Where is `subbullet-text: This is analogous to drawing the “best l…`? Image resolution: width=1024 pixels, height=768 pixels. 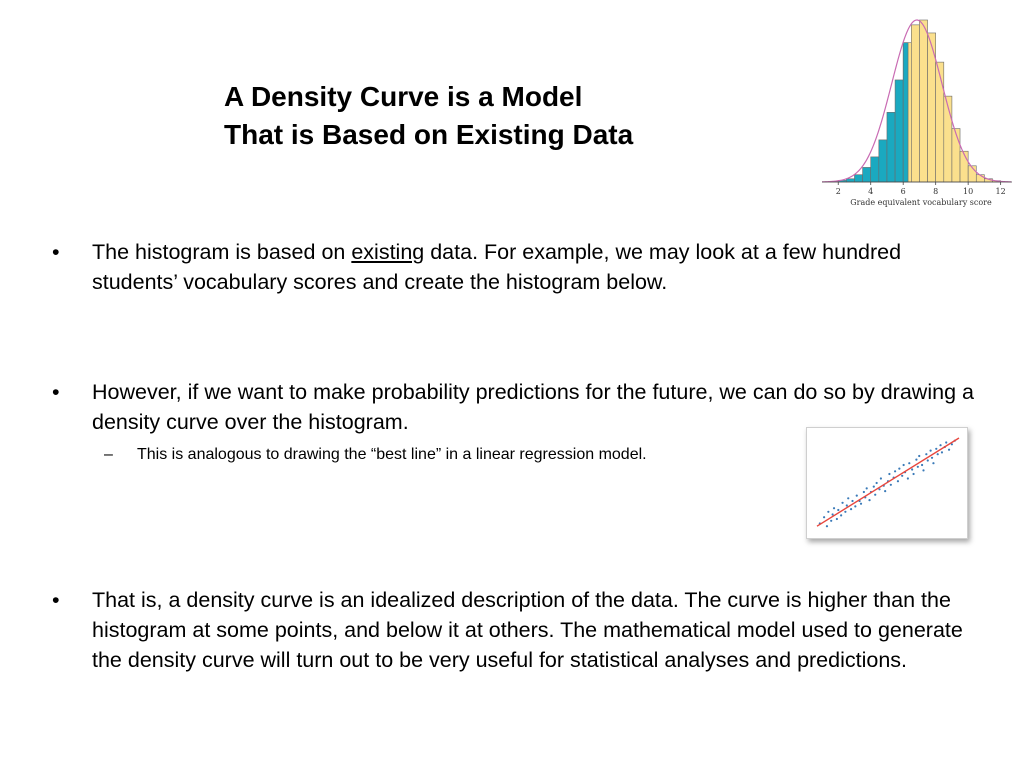
subbullet-text: This is analogous to drawing the “best l… is located at coordinates (392, 454).